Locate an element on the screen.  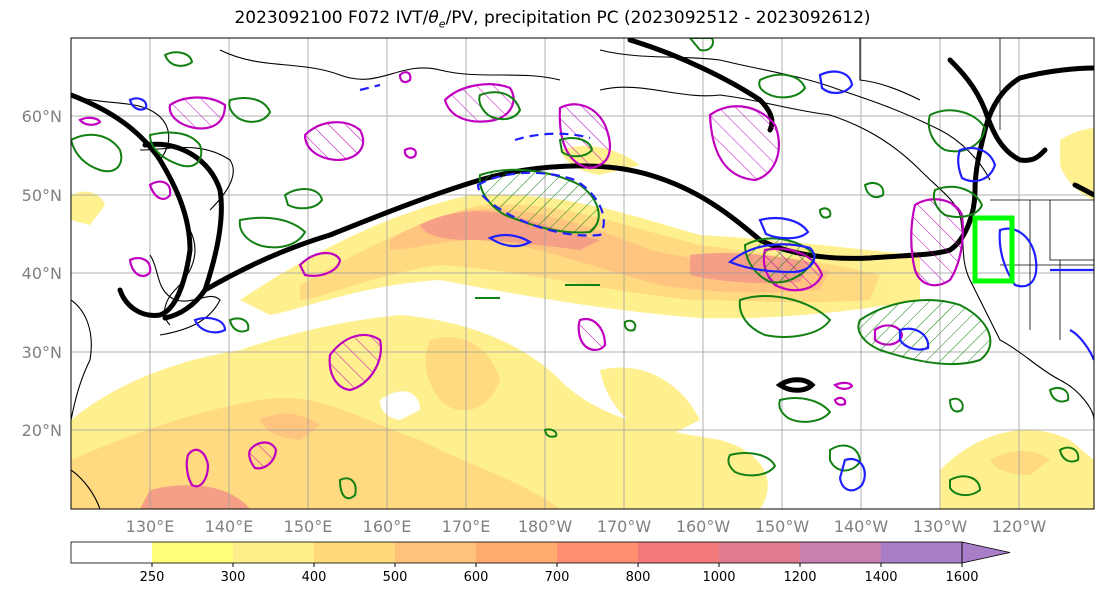
lat-label: 50°N is located at coordinates (42, 195).